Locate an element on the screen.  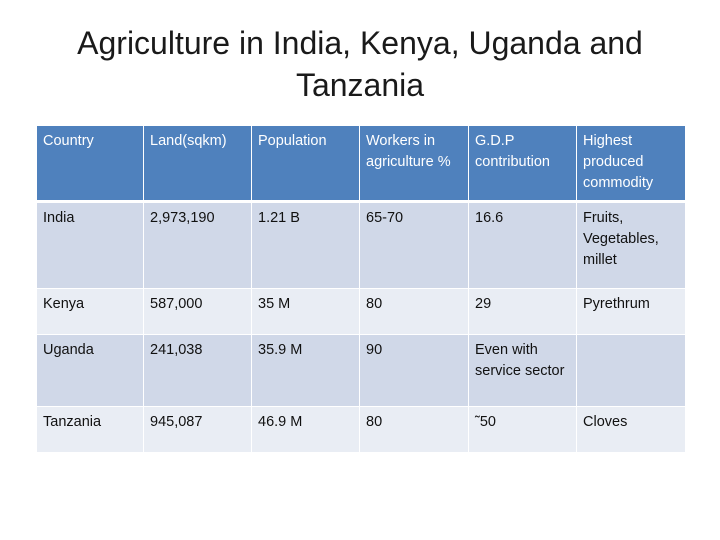
cell-commodity is located at coordinates (631, 370).